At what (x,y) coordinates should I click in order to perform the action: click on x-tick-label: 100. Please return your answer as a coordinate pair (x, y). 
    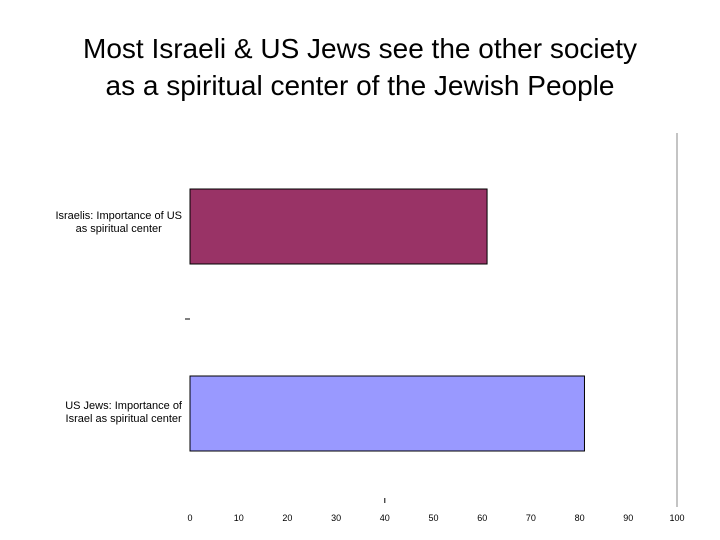
    Looking at the image, I should click on (676, 518).